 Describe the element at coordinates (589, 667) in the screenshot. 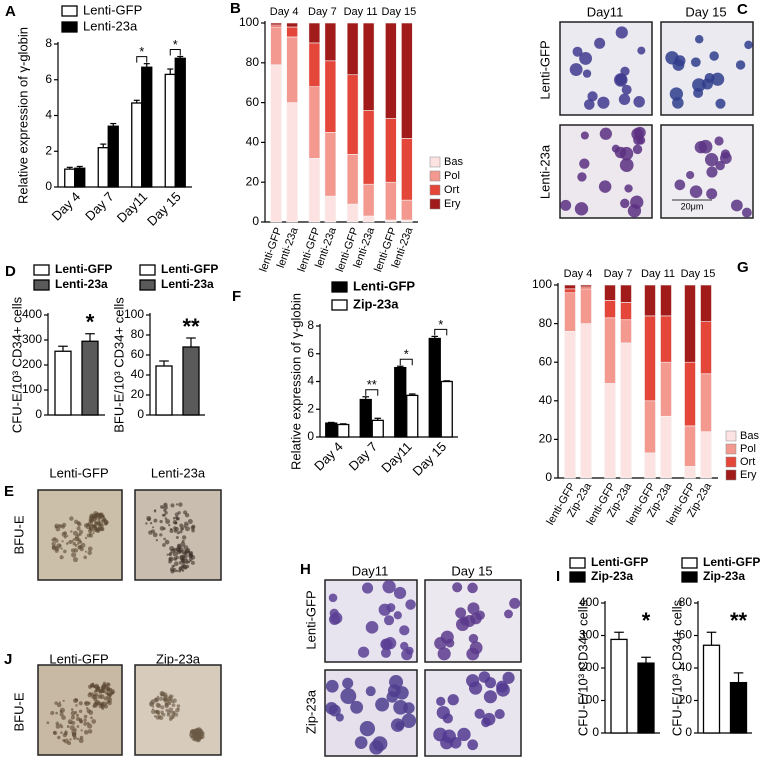

I see `y-tick-label: 200` at that location.